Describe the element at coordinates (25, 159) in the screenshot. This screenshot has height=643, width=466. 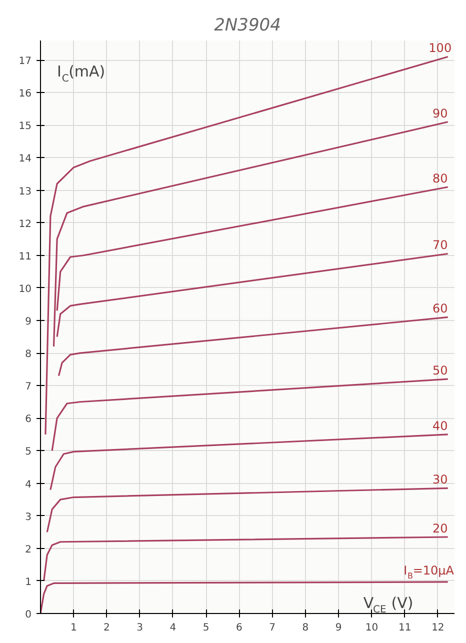
I see `y-tick-label: 14` at that location.